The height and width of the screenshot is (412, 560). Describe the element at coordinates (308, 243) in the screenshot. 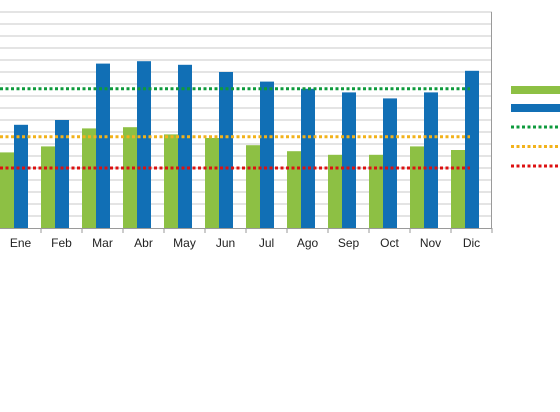

I see `x-tick-label-ago: Ago` at that location.